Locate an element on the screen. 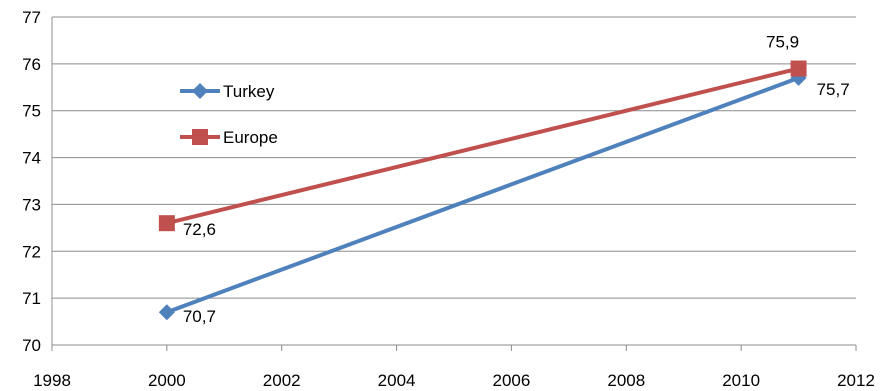 This screenshot has height=391, width=880. y-tick-label: 72 is located at coordinates (31, 251).